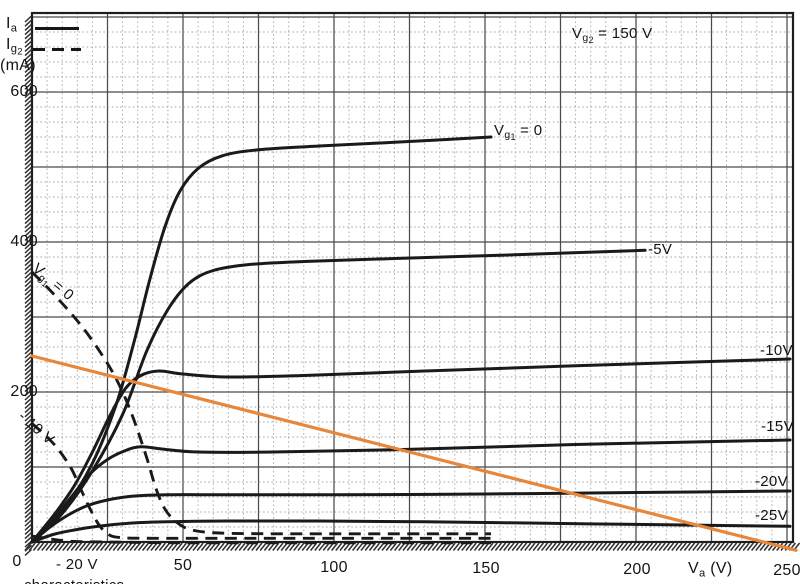 This screenshot has width=800, height=584. What do you see at coordinates (771, 515) in the screenshot?
I see `curve-label-minus25: -25V` at bounding box center [771, 515].